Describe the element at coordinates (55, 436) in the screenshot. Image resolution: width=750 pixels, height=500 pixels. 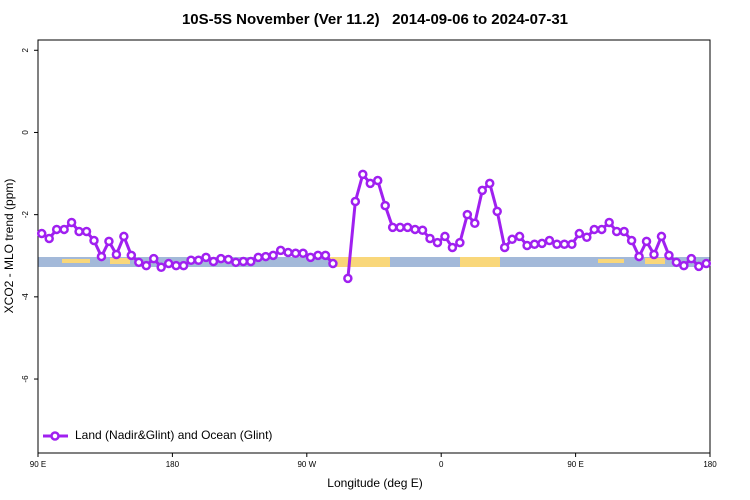
I see `legend-marker` at that location.